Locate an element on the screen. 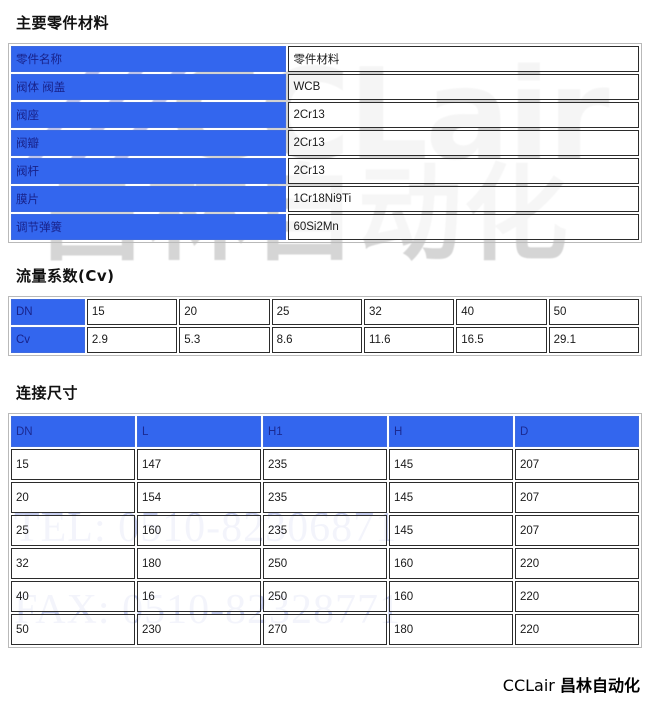 This screenshot has height=708, width=650. materials-row-2-name: 阀瓣 is located at coordinates (149, 143).